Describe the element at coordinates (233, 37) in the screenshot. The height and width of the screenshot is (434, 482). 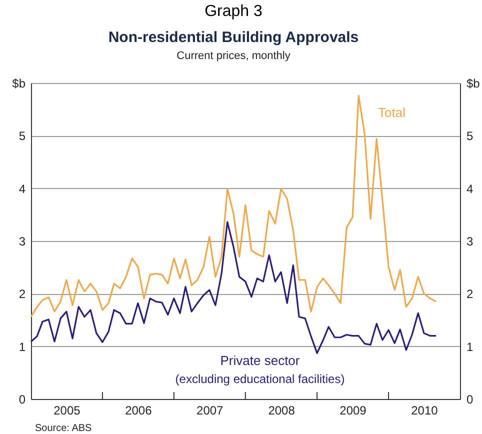
I see `chart-title: Non-residential Building Approvals` at that location.